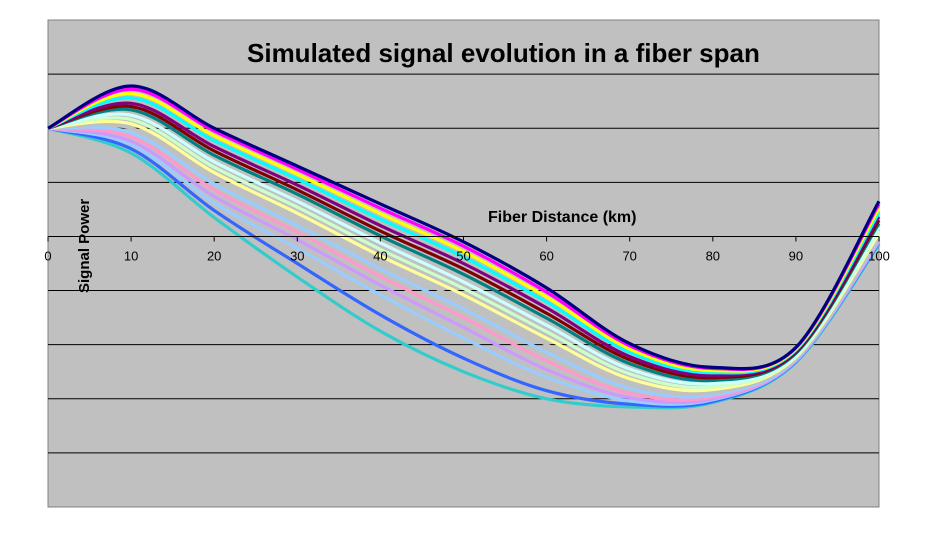 The width and height of the screenshot is (936, 543). I want to click on x-tick-label: 100, so click(879, 255).